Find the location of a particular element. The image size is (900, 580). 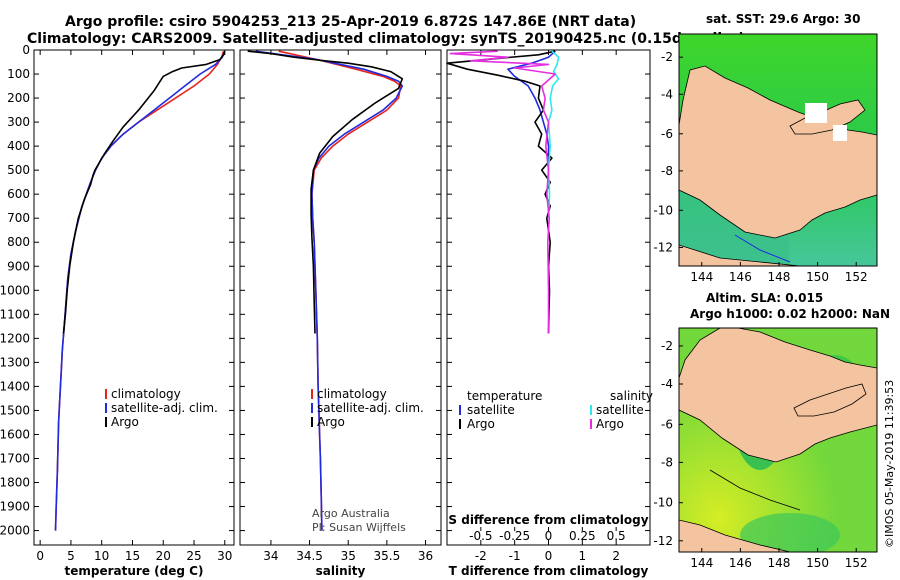

sst-map: 144 146 148 150 152 -2 -4 -6 -8 -10 -12 is located at coordinates (765, 158).